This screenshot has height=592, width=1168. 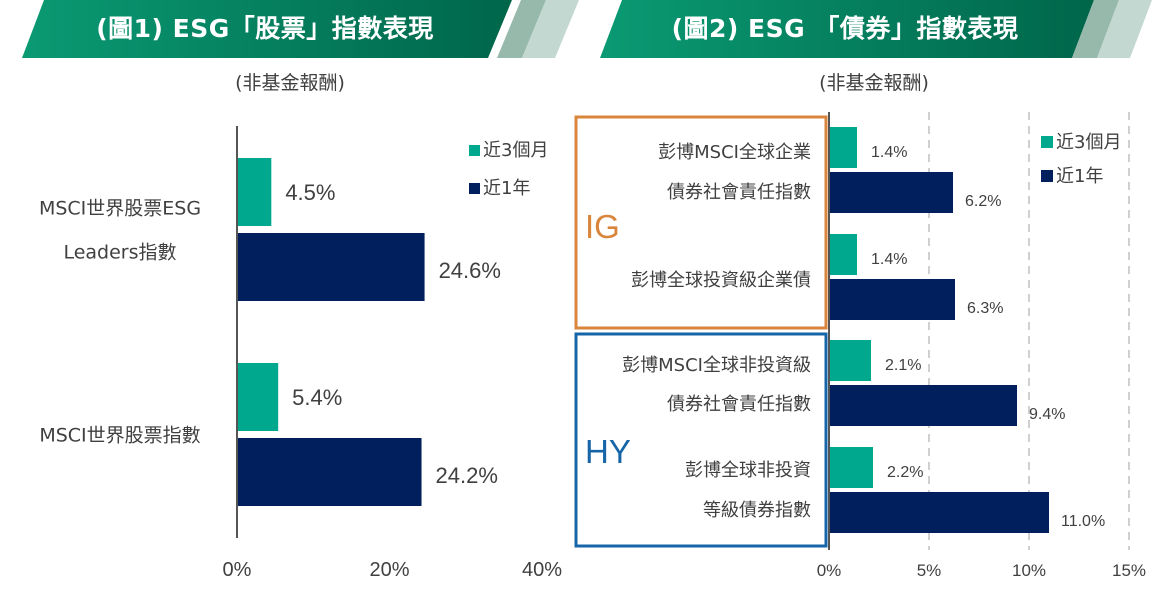 I want to click on data-label: 5.4%, so click(x=317, y=397).